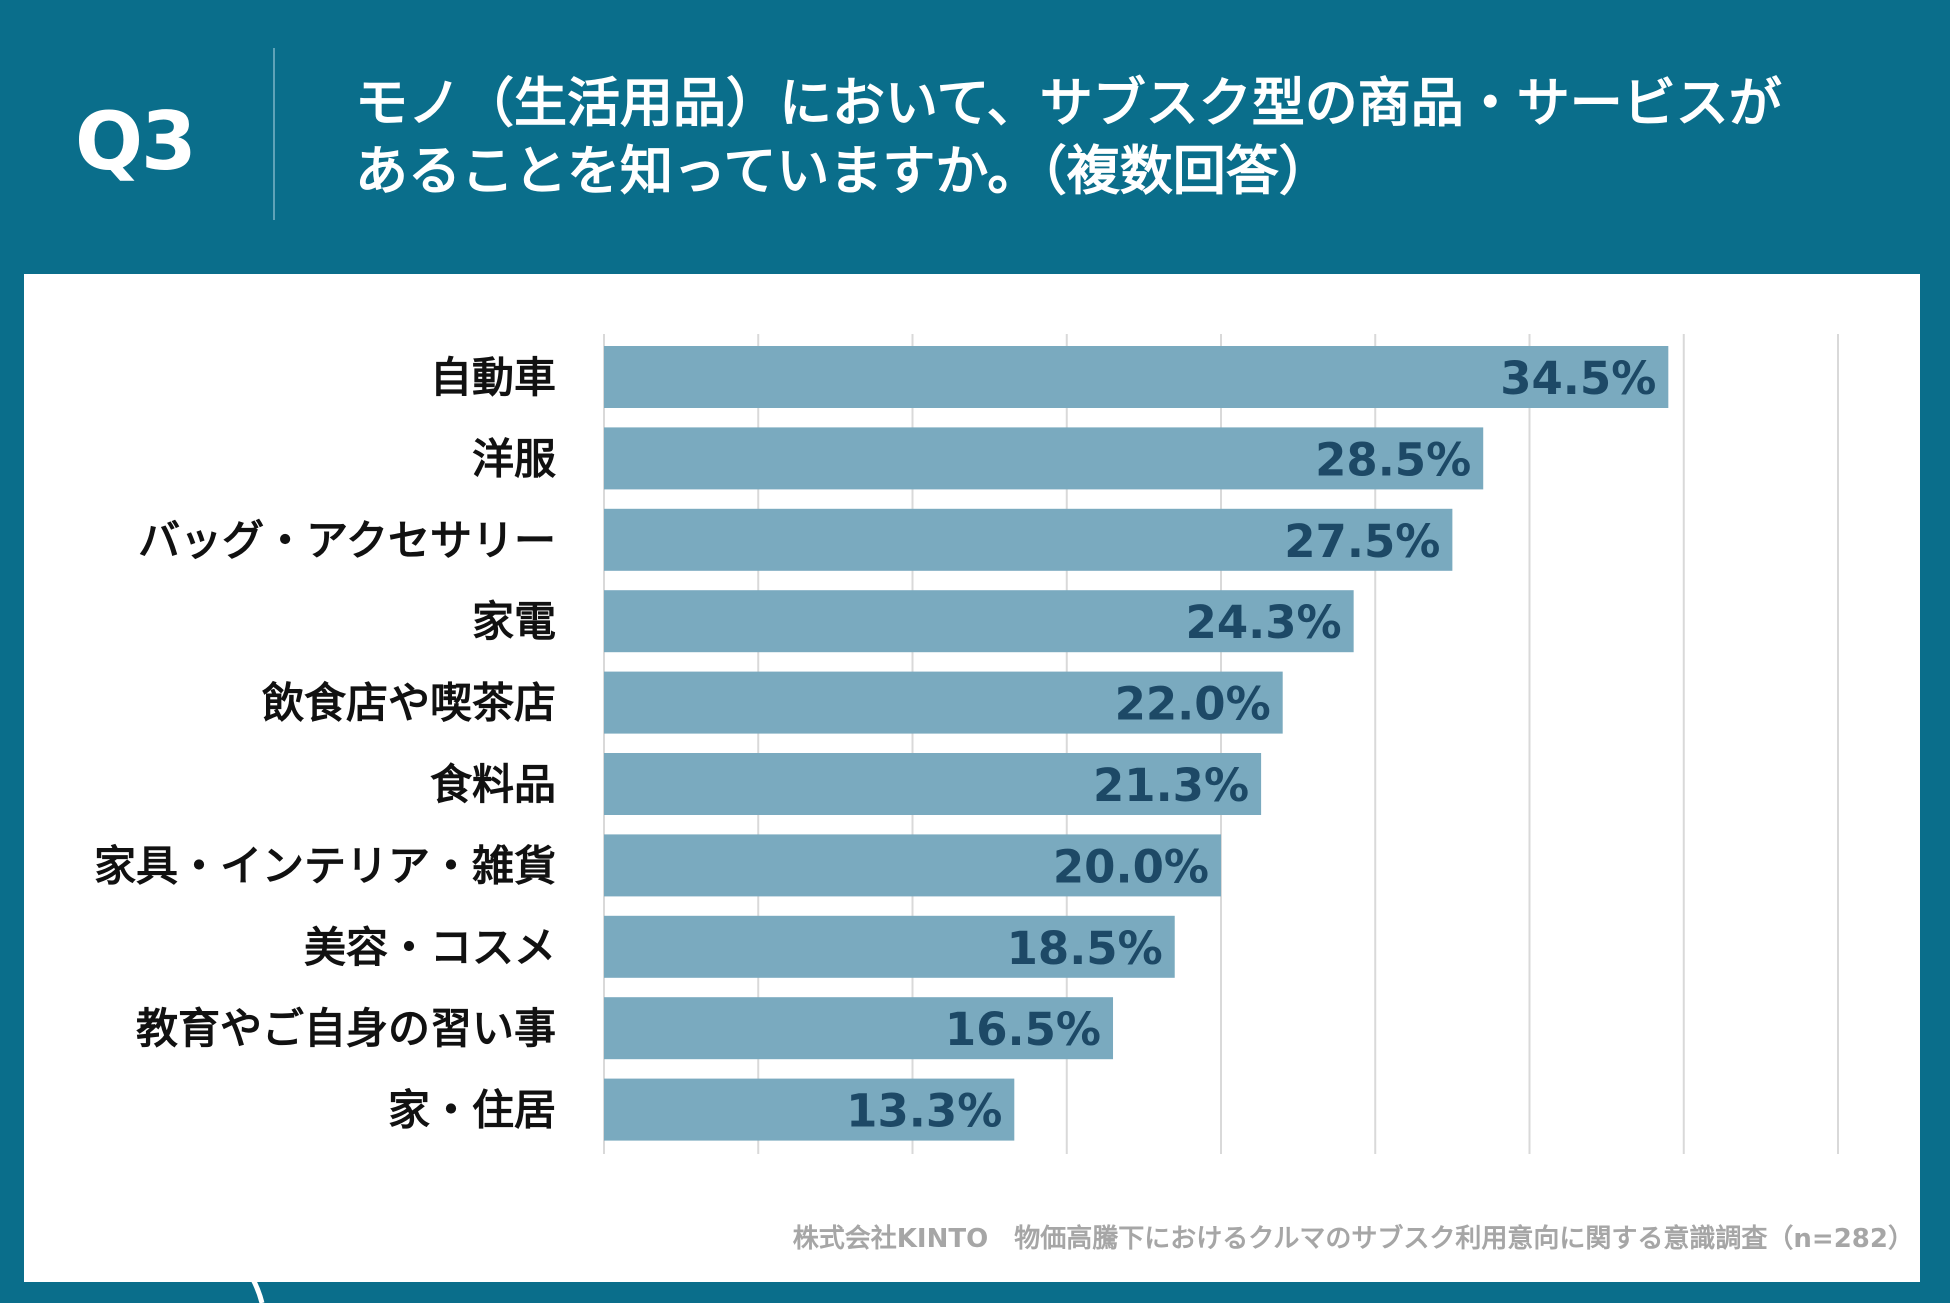 Image resolution: width=1950 pixels, height=1303 pixels. I want to click on value-label-9: 13.3%, so click(924, 1111).